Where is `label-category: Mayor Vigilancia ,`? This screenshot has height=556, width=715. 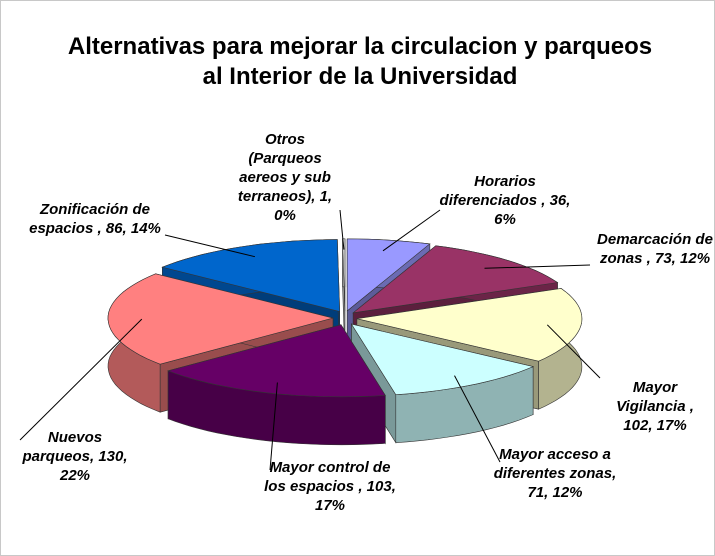
label-category: Mayor Vigilancia , is located at coordinates (655, 397).